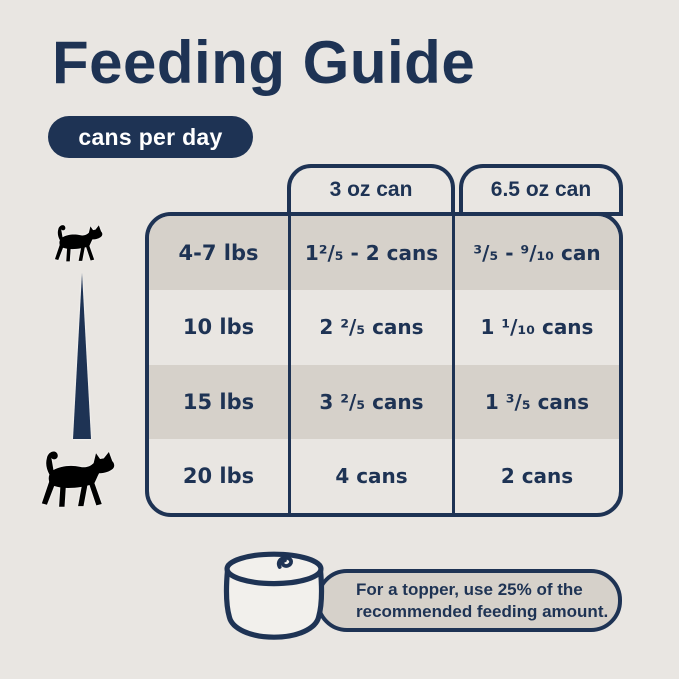 The image size is (679, 679). I want to click on table-row: 20 lbs 4 cans 2 cans, so click(384, 475).